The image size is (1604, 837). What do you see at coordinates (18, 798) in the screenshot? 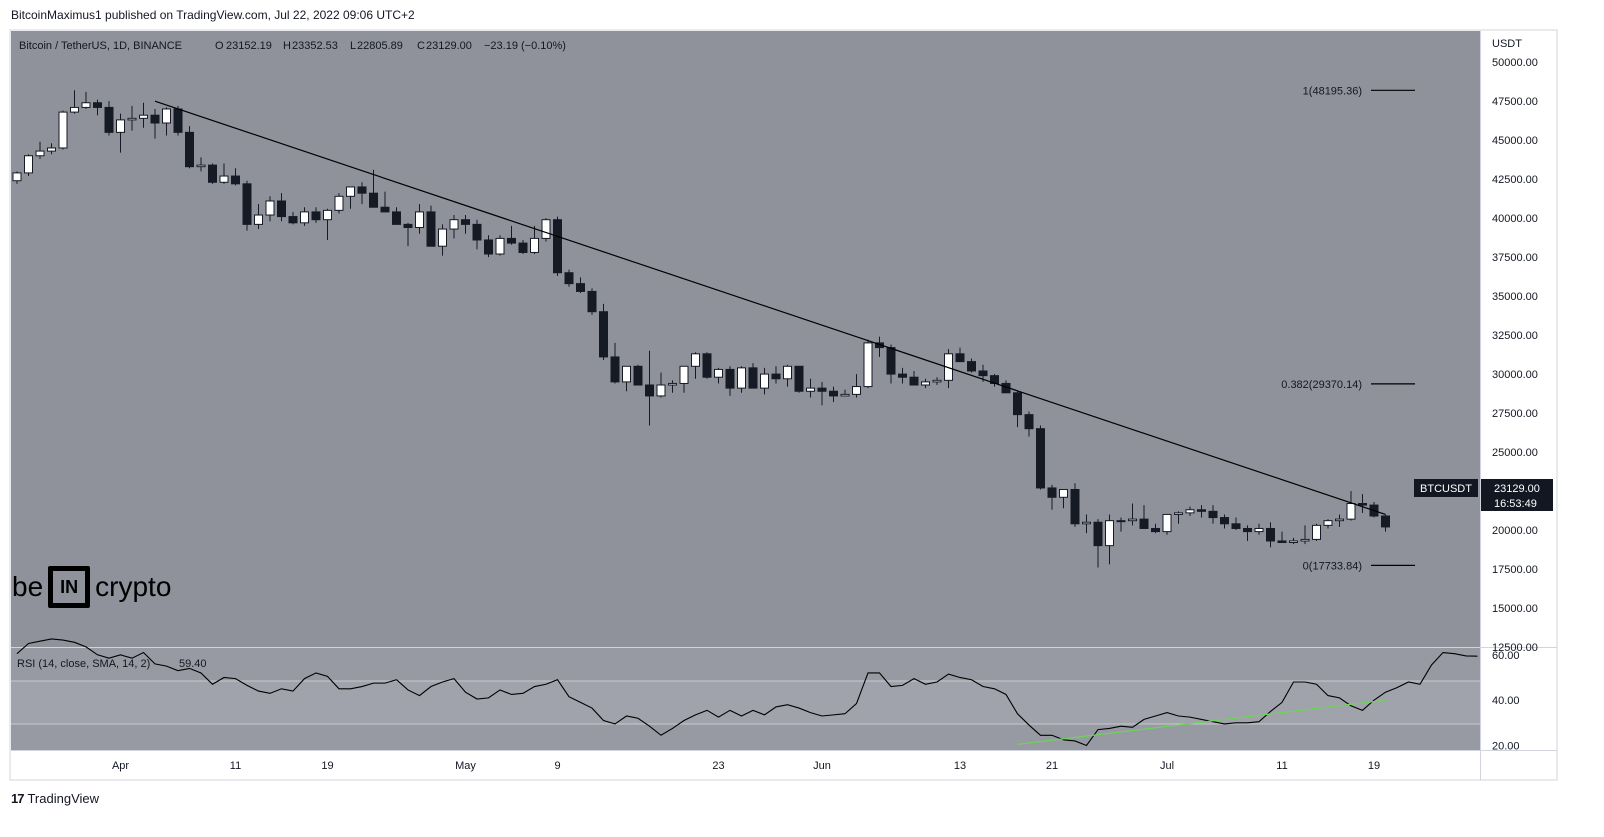
I see `tradingview-logo-icon: 17` at bounding box center [18, 798].